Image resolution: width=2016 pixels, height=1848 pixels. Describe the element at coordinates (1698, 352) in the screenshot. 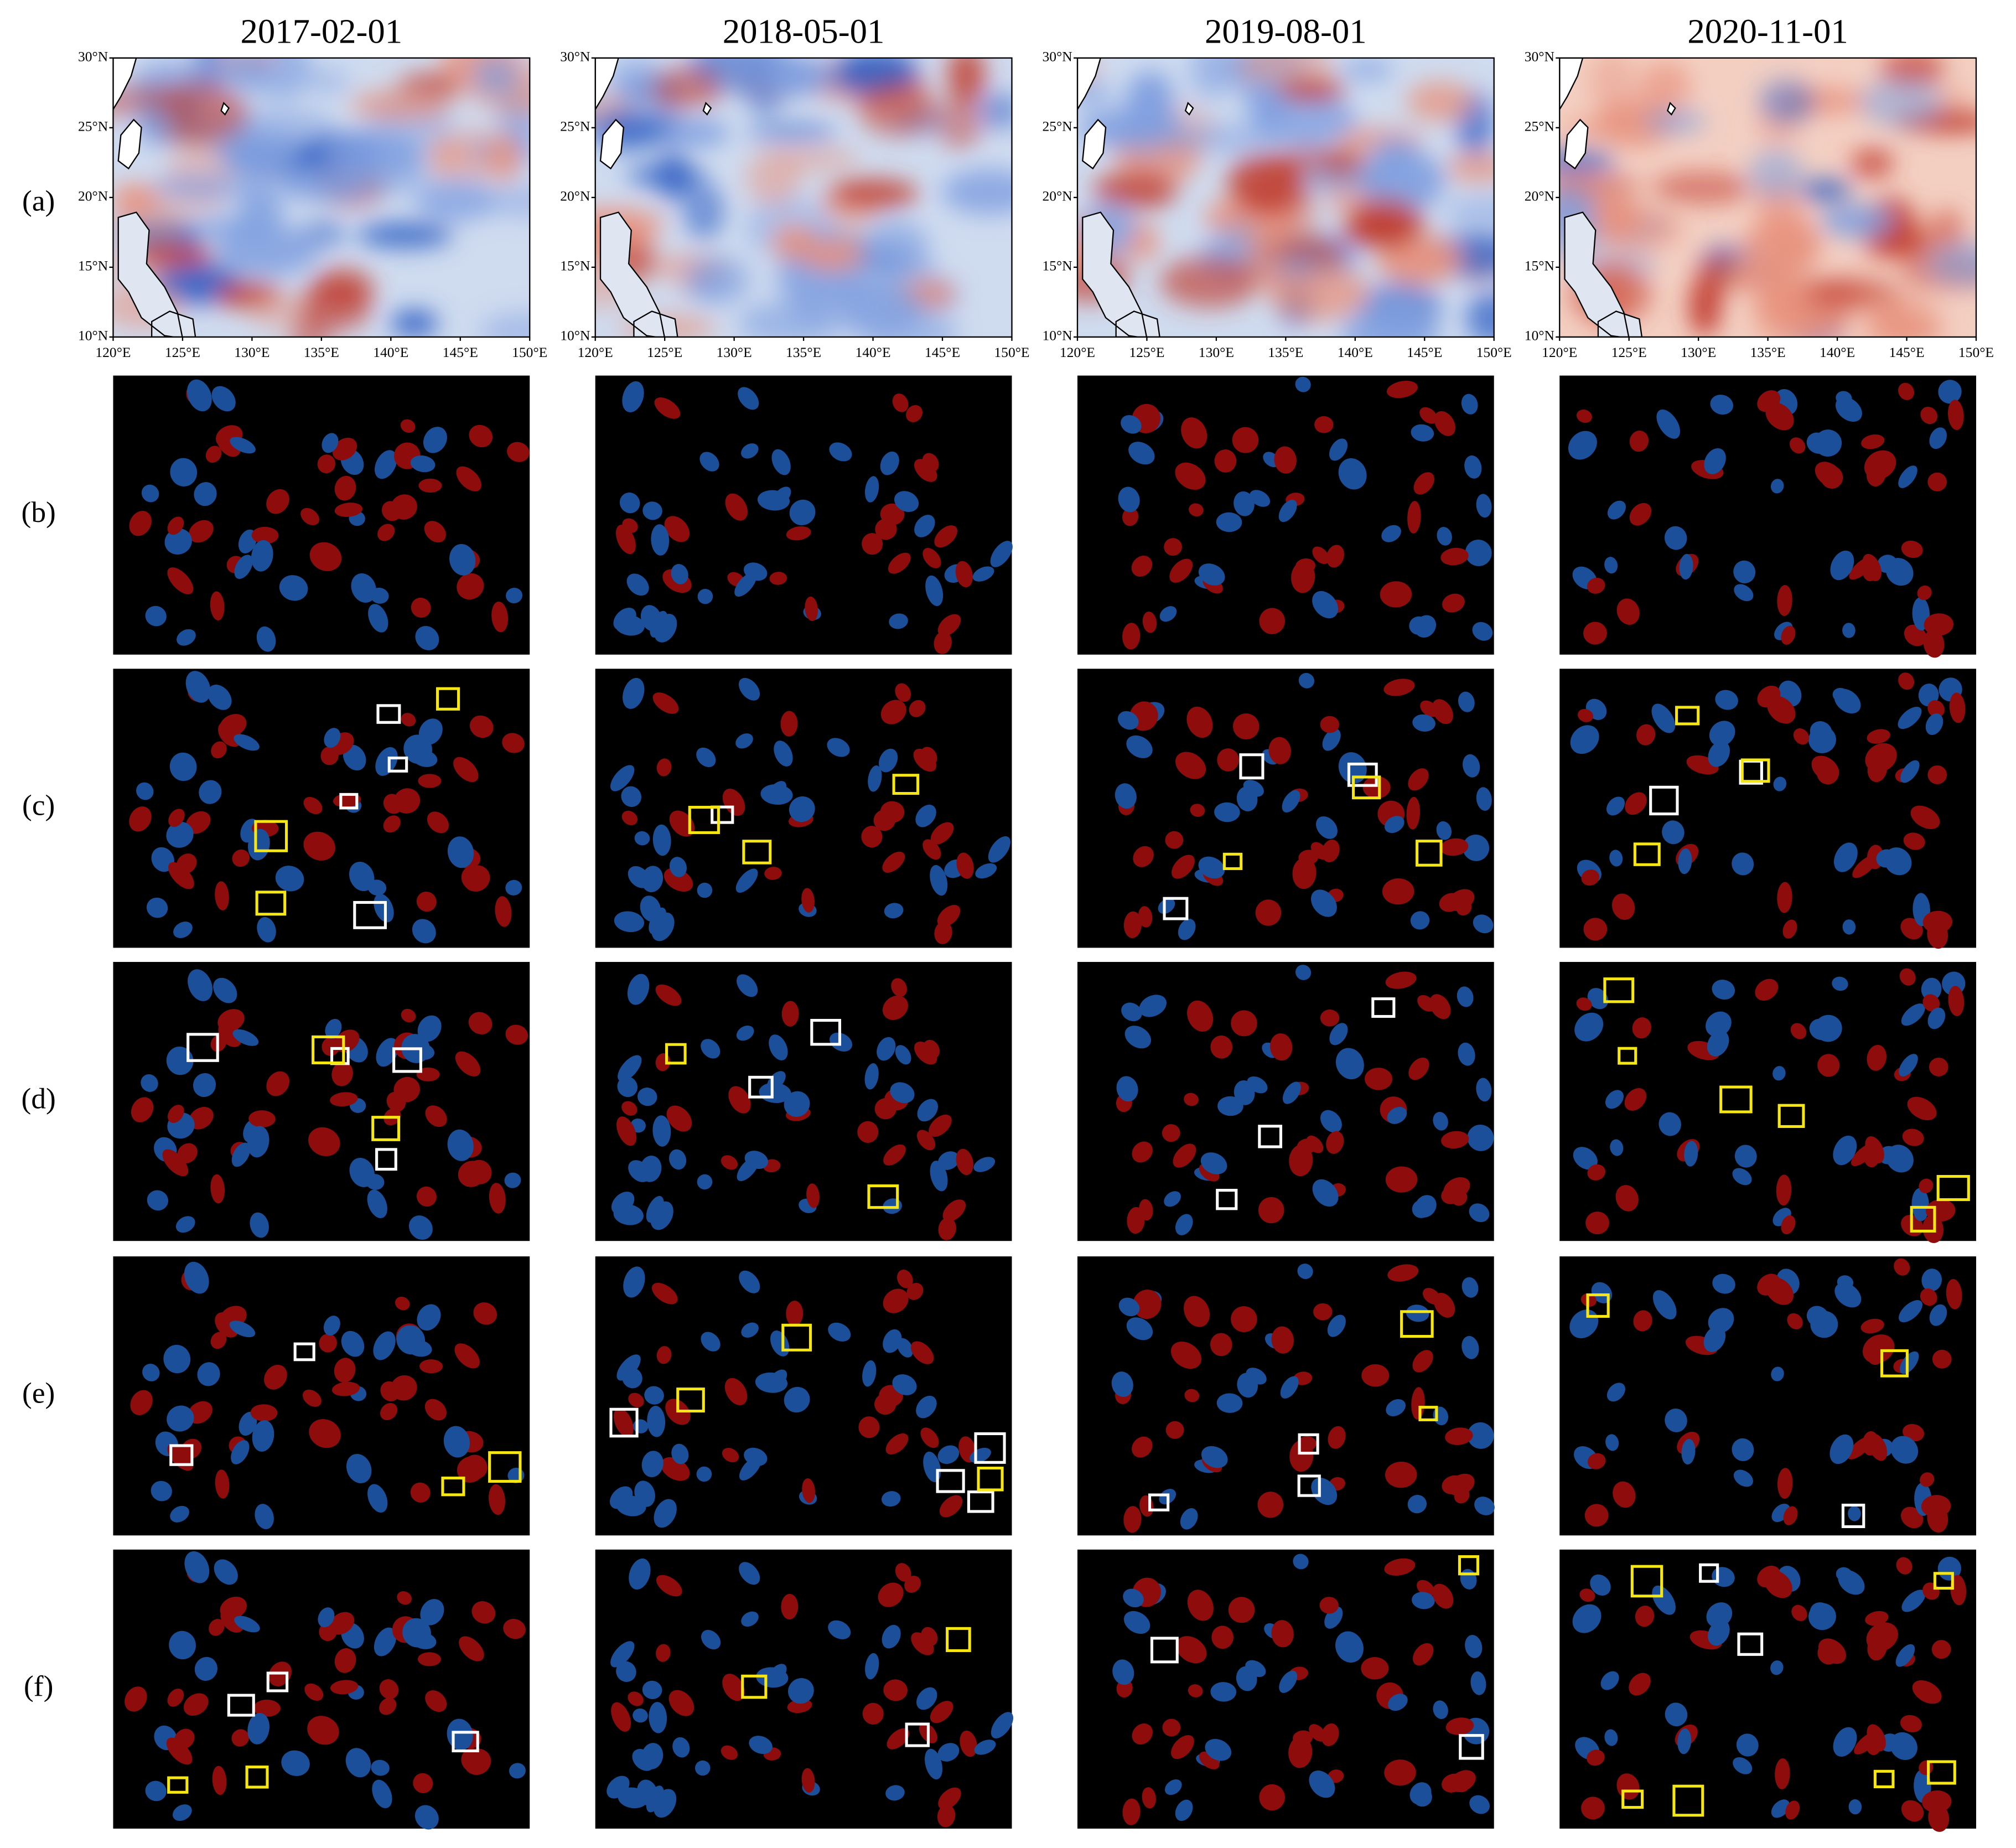

I see `lon-label: 130°E` at that location.